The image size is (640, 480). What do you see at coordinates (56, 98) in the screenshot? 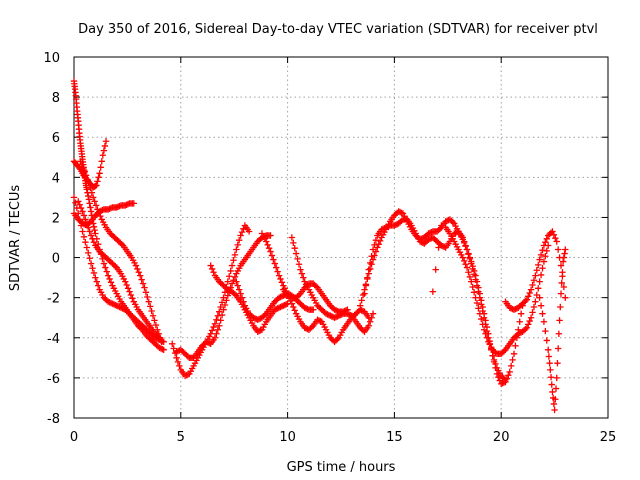
I see `y-tick-label: 8` at bounding box center [56, 98].